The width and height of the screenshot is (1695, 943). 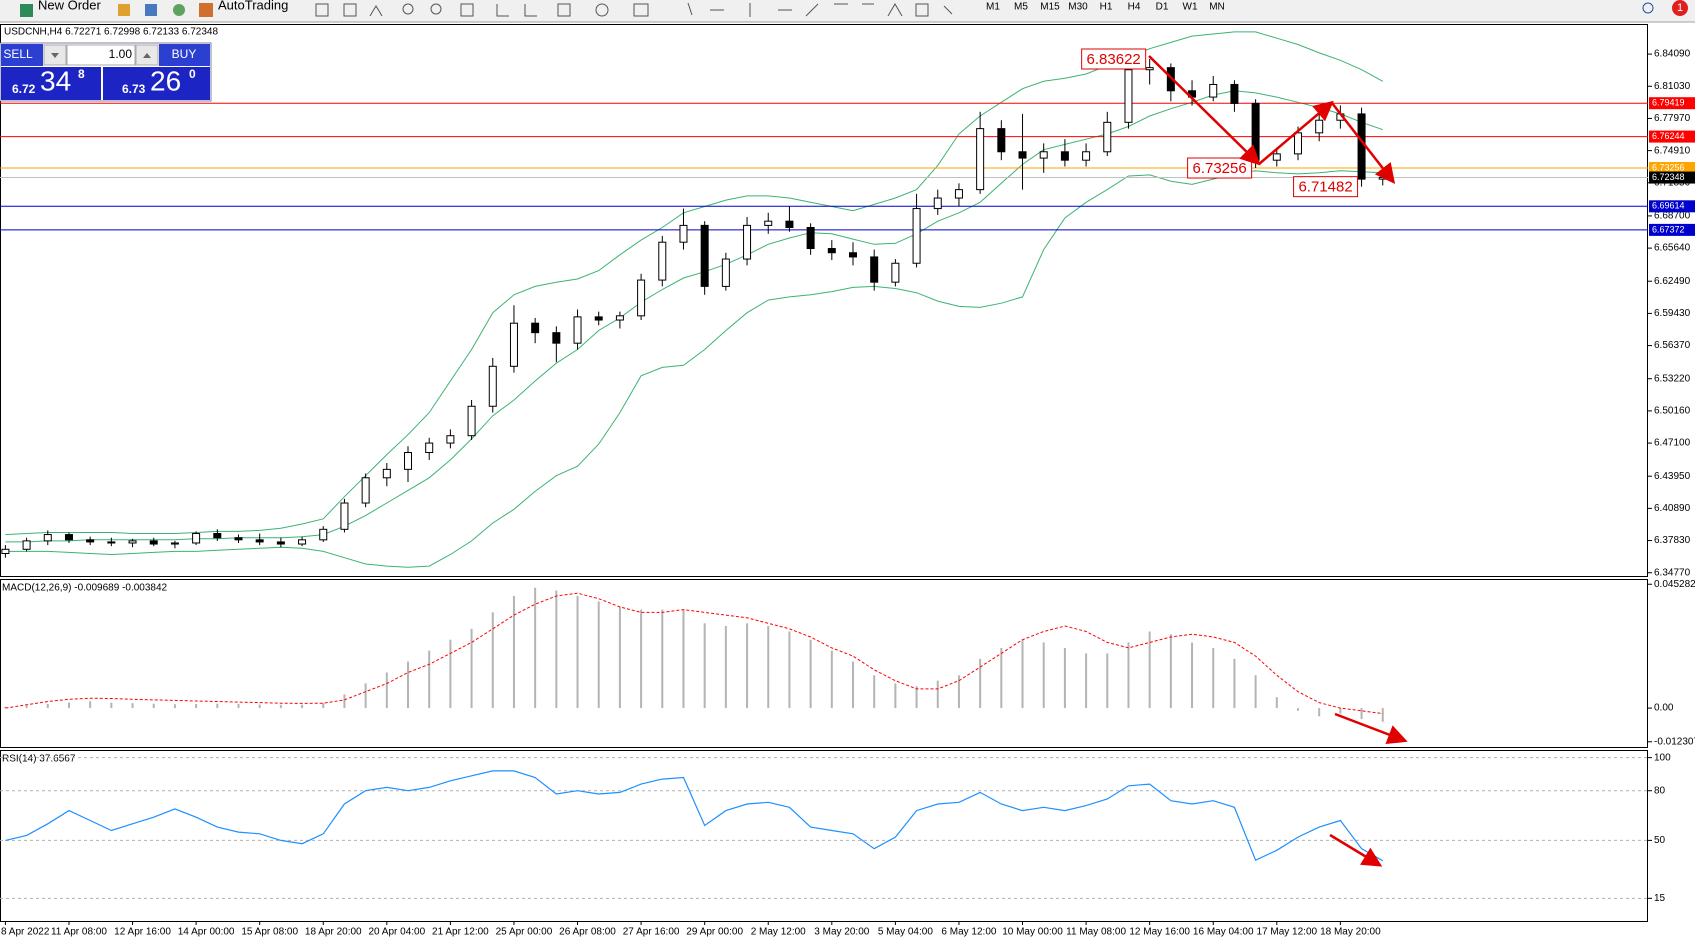 What do you see at coordinates (1134, 7) in the screenshot?
I see `timeframe-button: H4` at bounding box center [1134, 7].